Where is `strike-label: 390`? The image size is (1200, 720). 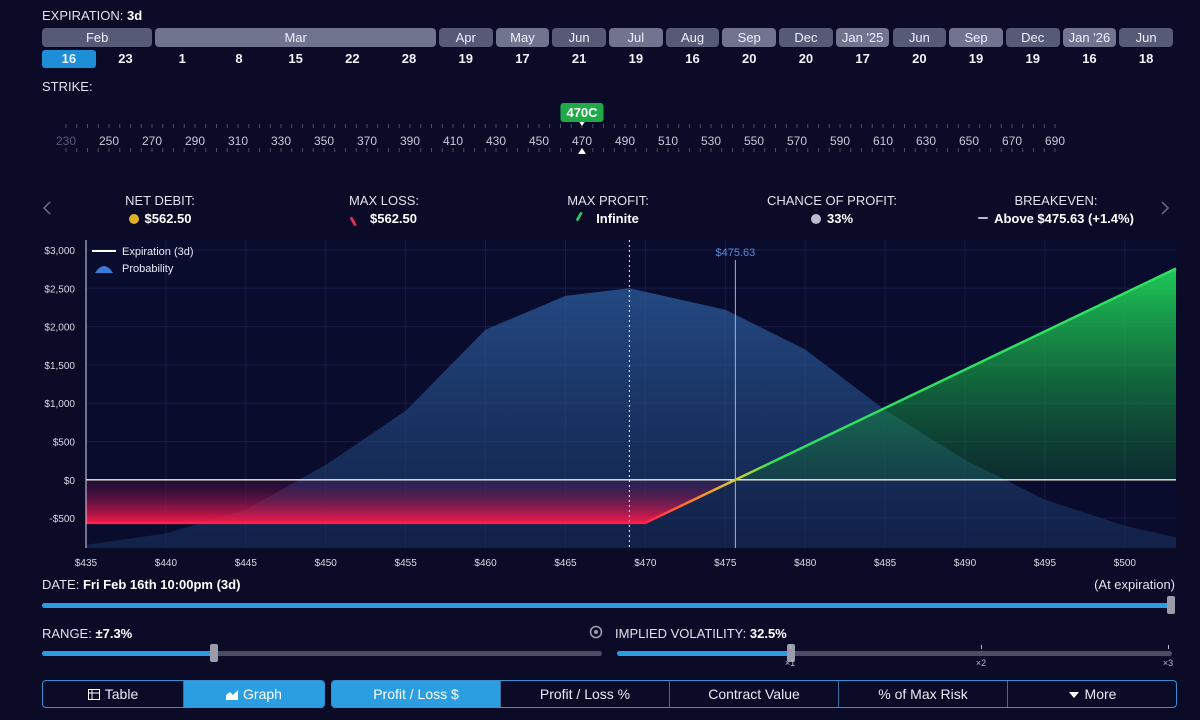
strike-label: 390 is located at coordinates (410, 141).